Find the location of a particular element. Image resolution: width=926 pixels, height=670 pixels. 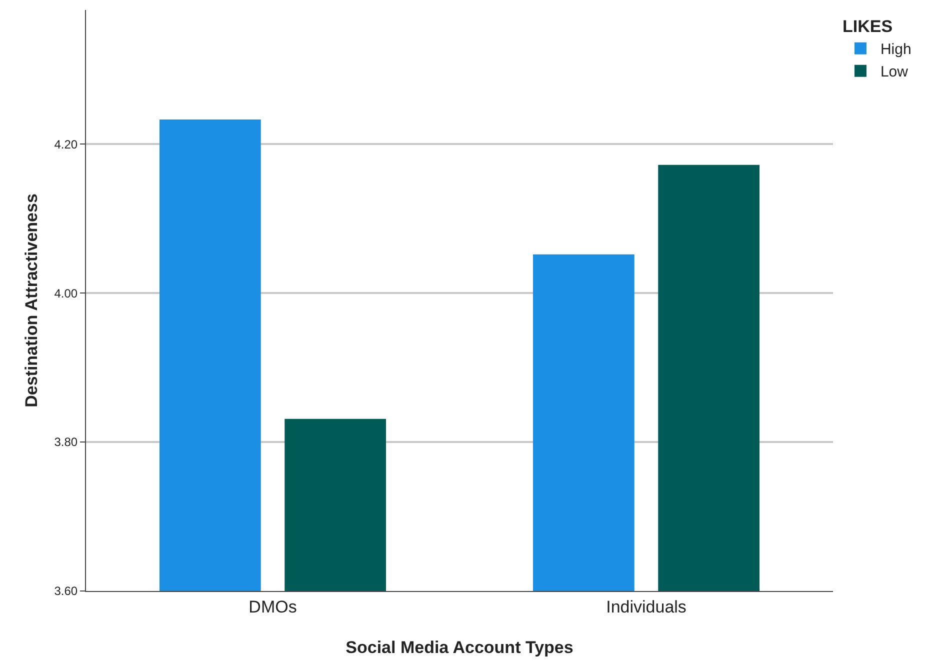

legend-label: High is located at coordinates (896, 49).